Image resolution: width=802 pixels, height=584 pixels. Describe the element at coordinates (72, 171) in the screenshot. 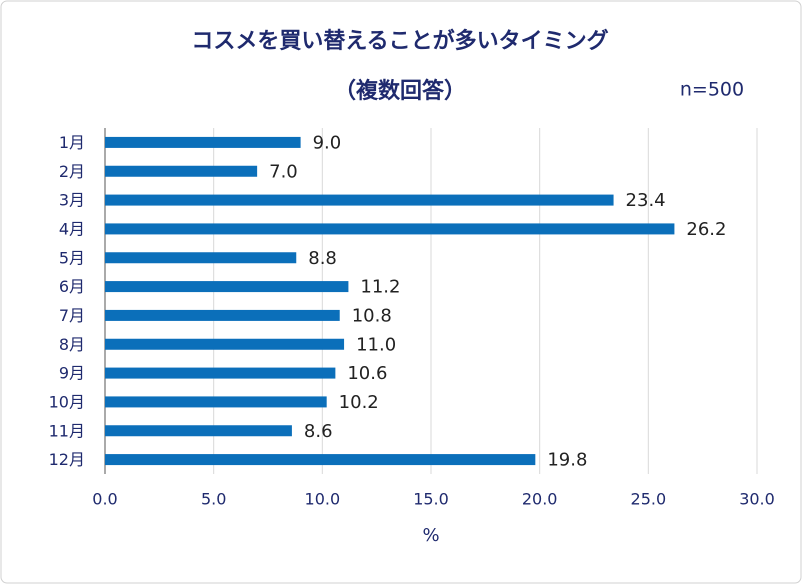

I see `y-tick-label: 2月` at that location.